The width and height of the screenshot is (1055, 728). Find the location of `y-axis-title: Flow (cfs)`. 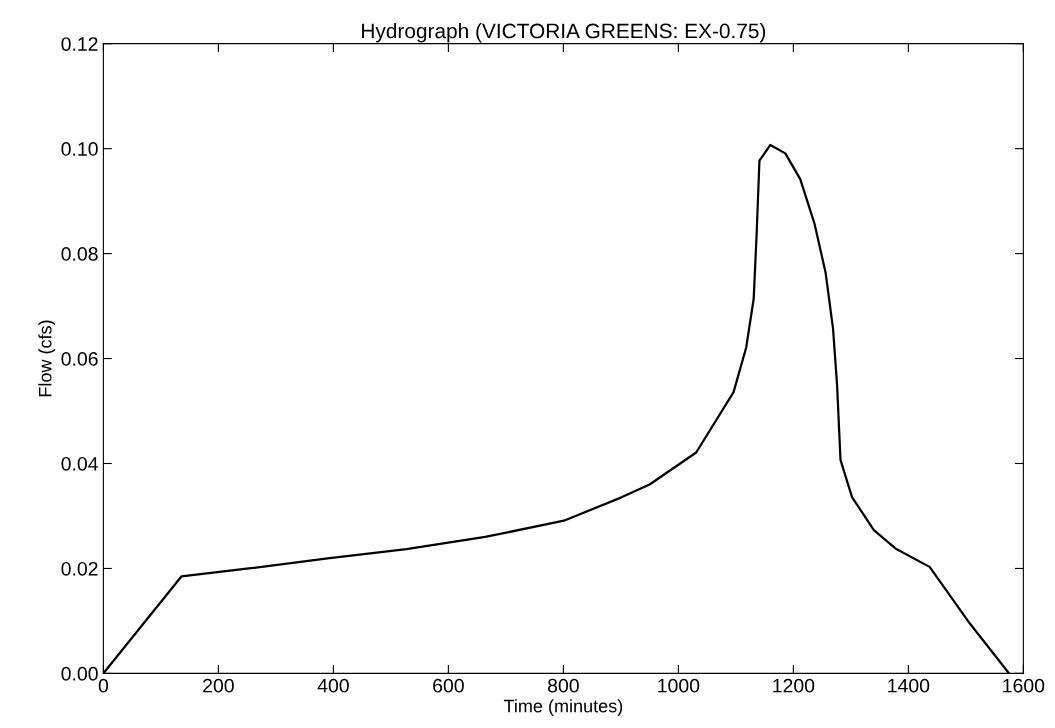

y-axis-title: Flow (cfs) is located at coordinates (47, 358).